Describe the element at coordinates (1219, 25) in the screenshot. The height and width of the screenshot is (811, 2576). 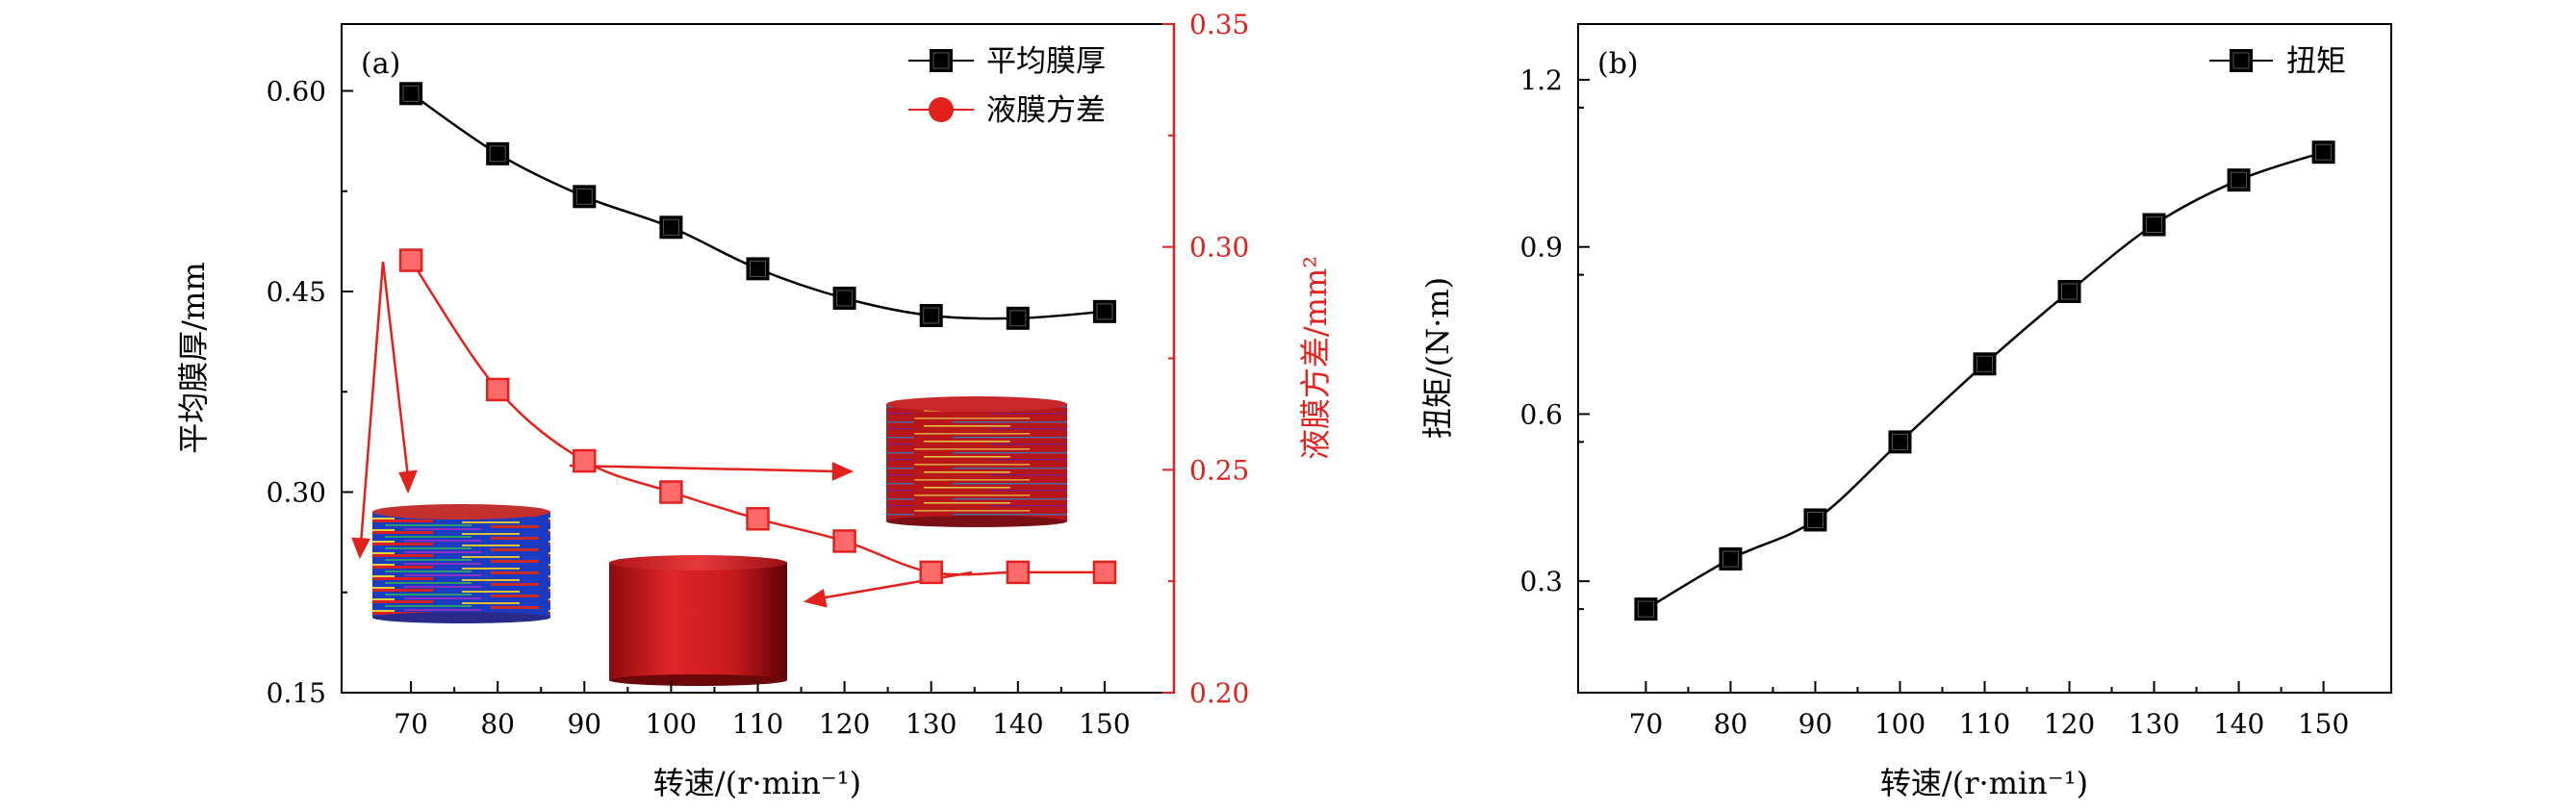
I see `right-y-tick-label: 0.35` at that location.